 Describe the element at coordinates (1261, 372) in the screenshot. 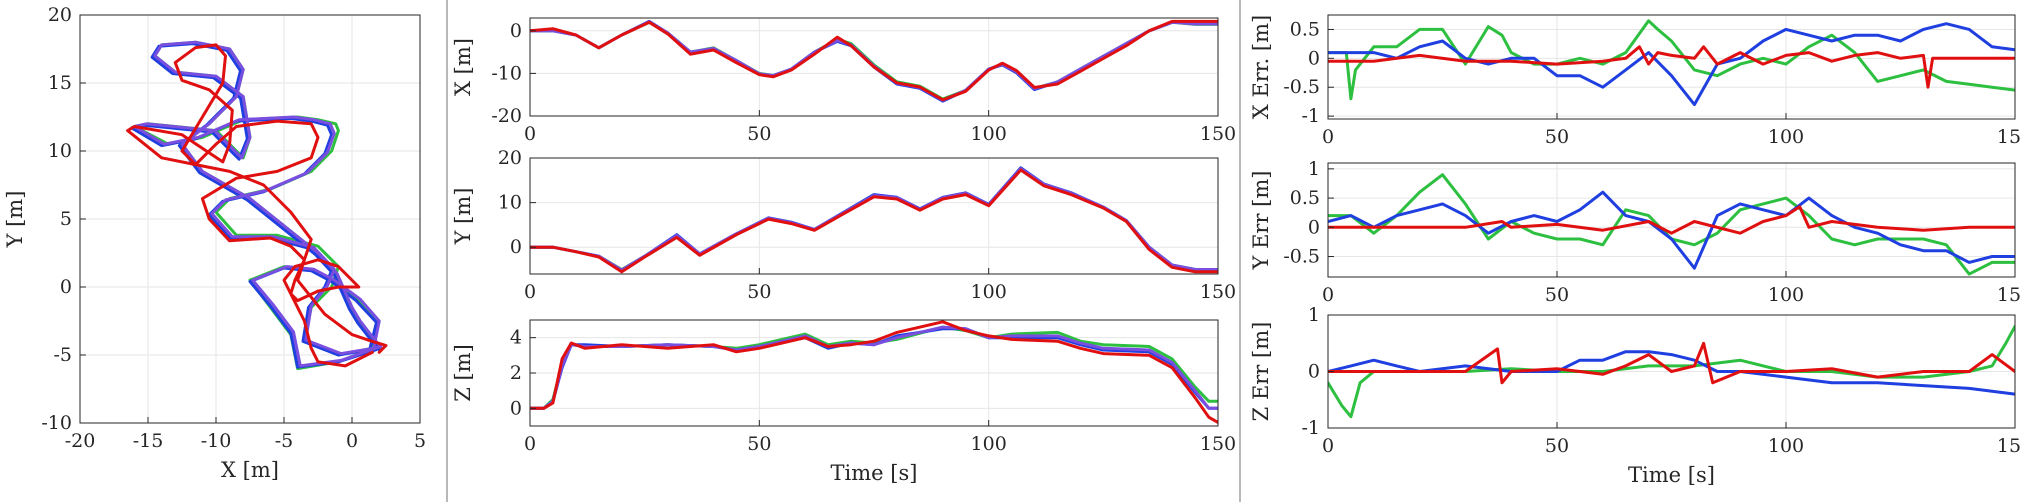

I see `y-axis-label: Z Err [m]` at that location.